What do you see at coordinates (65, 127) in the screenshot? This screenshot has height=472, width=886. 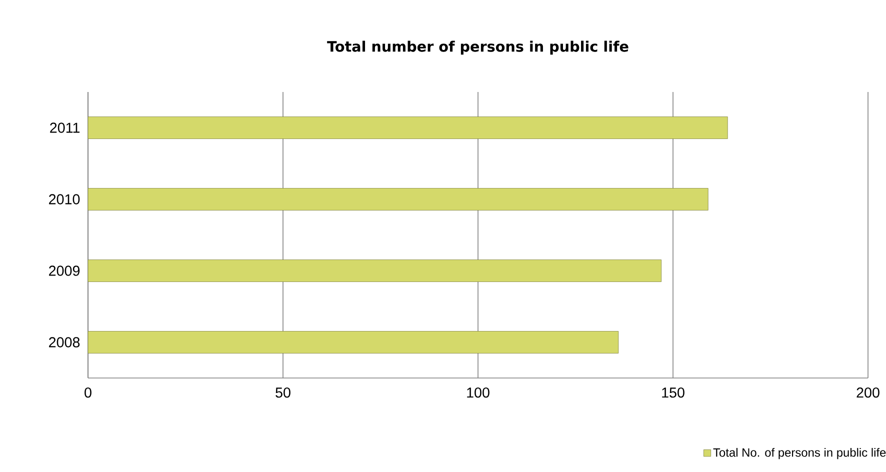 I see `y-tick-label: 2011` at bounding box center [65, 127].